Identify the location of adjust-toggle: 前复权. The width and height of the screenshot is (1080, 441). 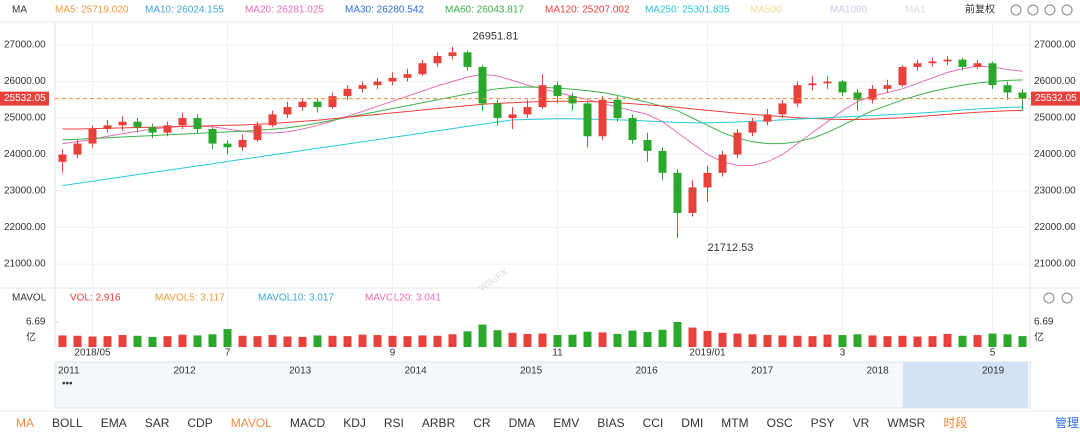
(980, 9).